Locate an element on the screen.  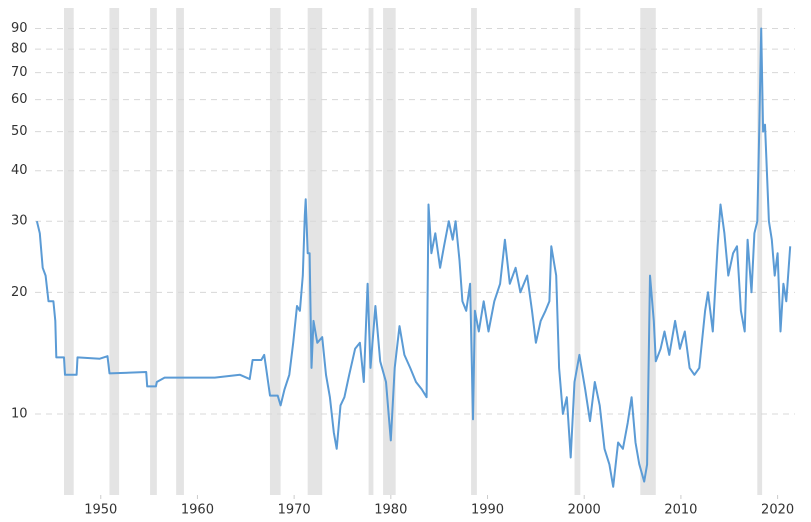
y-tick-label: 80 is located at coordinates (19, 49).